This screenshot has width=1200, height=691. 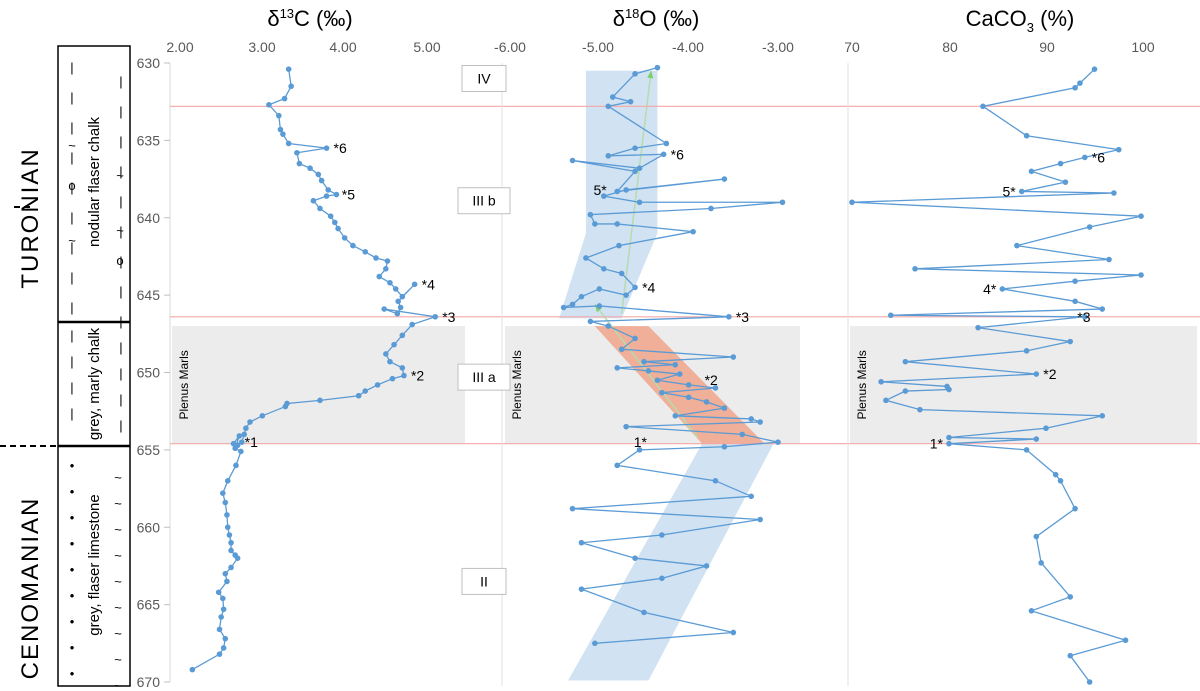 I want to click on depth-tick-label: 660, so click(x=149, y=527).